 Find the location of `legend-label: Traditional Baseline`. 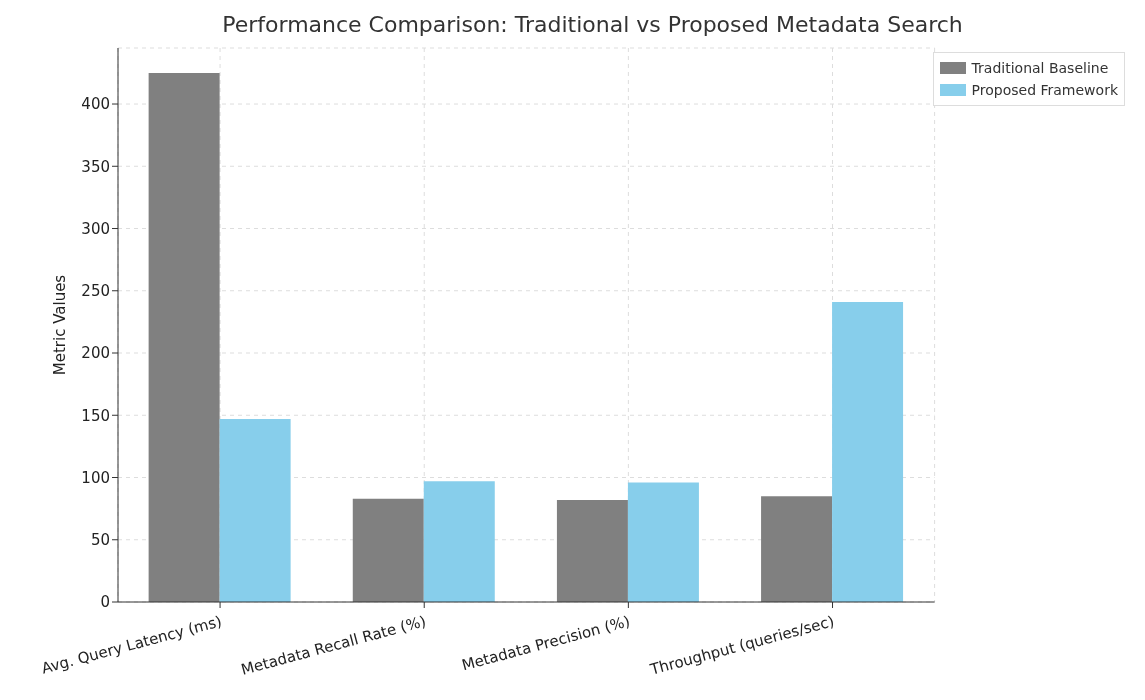

legend-label: Traditional Baseline is located at coordinates (1040, 68).